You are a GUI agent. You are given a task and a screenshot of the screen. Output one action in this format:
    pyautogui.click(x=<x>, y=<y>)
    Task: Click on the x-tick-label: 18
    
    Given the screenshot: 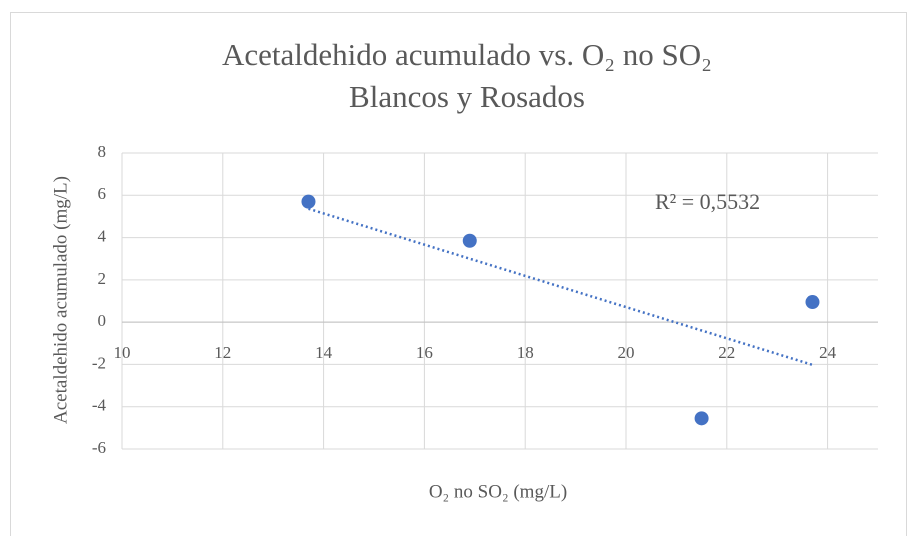 What is the action you would take?
    pyautogui.click(x=525, y=352)
    